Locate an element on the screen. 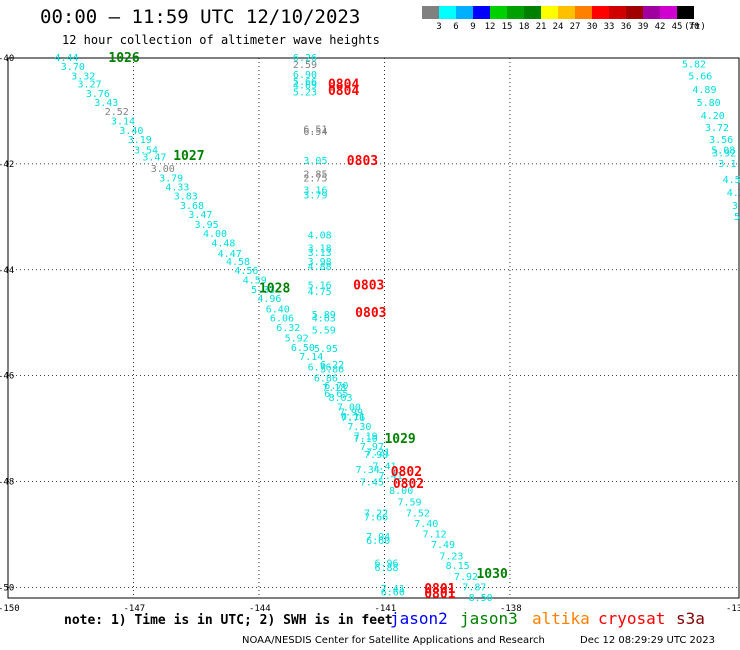 The image size is (740, 650). data-point-label: 4.44 is located at coordinates (67, 58).